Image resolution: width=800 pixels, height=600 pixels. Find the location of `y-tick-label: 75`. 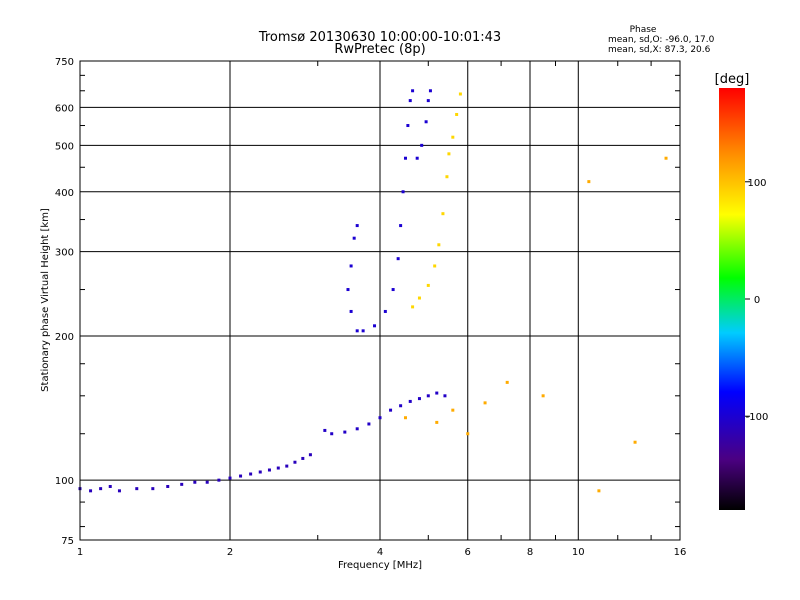

y-tick-label: 75 is located at coordinates (67, 541).